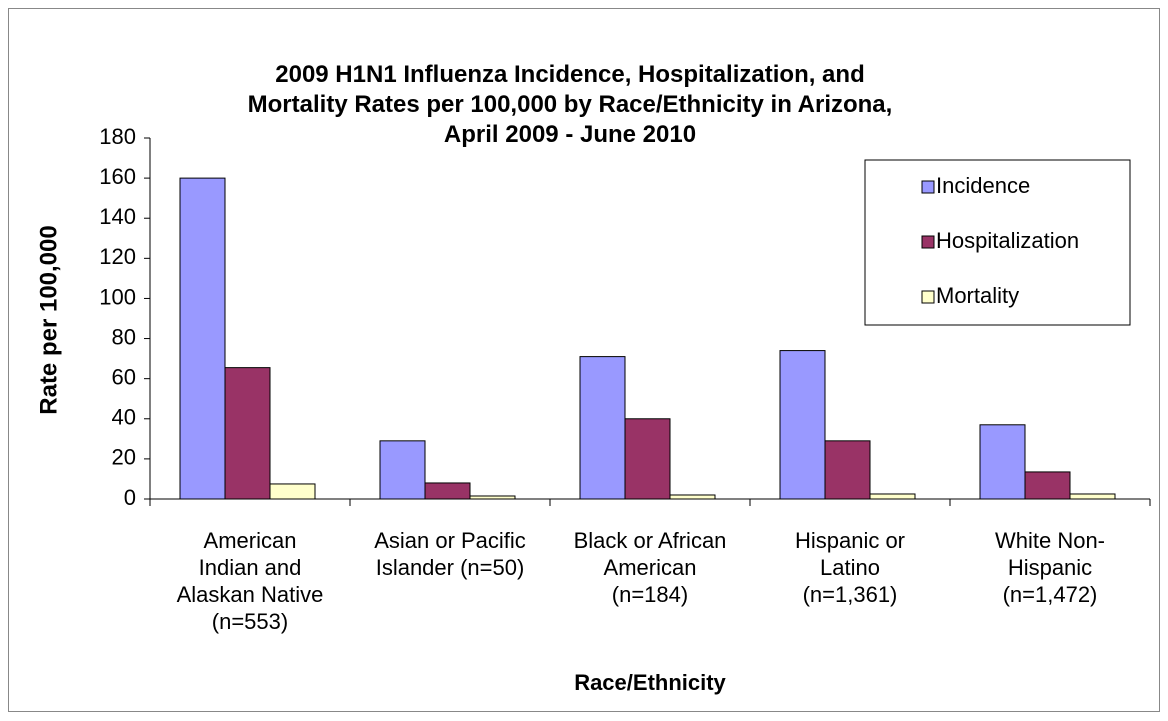 This screenshot has height=721, width=1168. Describe the element at coordinates (977, 295) in the screenshot. I see `legend-label: Mortality` at that location.